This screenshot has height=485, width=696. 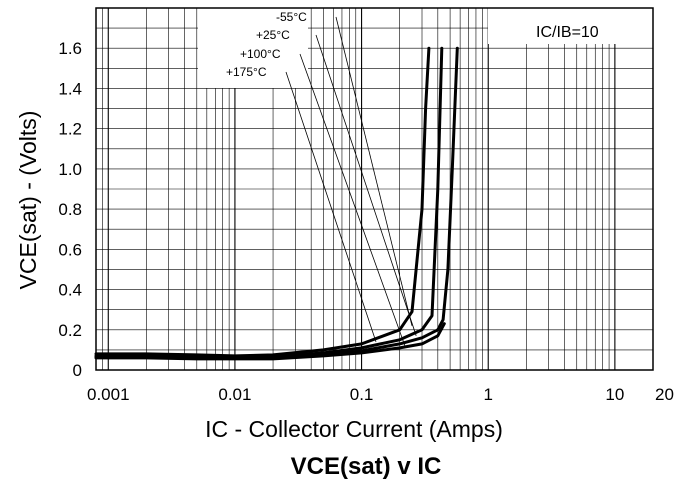 I want to click on series-label: +100°C, so click(x=260, y=54).